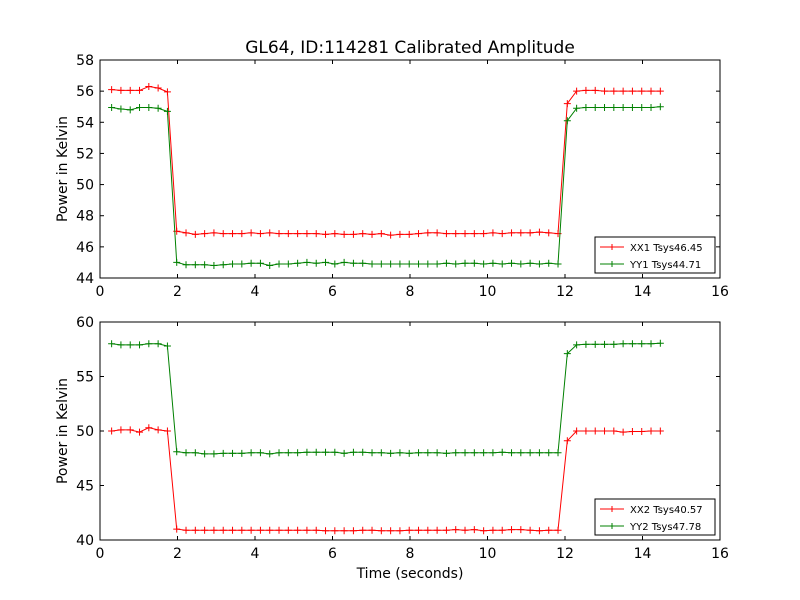 Image resolution: width=800 pixels, height=600 pixels. Describe the element at coordinates (650, 265) in the screenshot. I see `legend-entry: YY1 Tsys44.71` at that location.